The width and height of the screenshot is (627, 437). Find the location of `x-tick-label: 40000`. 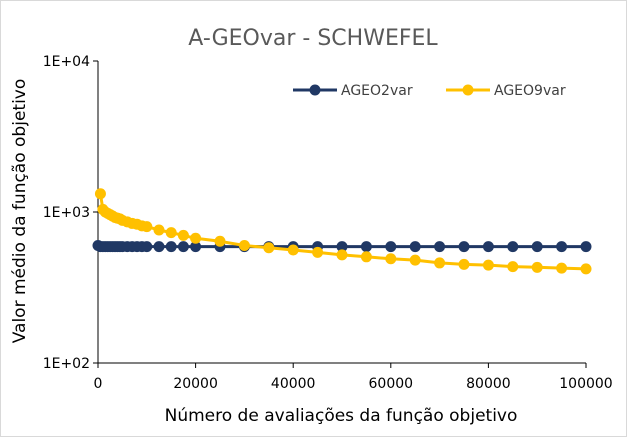

x-tick-label: 40000 is located at coordinates (293, 384).